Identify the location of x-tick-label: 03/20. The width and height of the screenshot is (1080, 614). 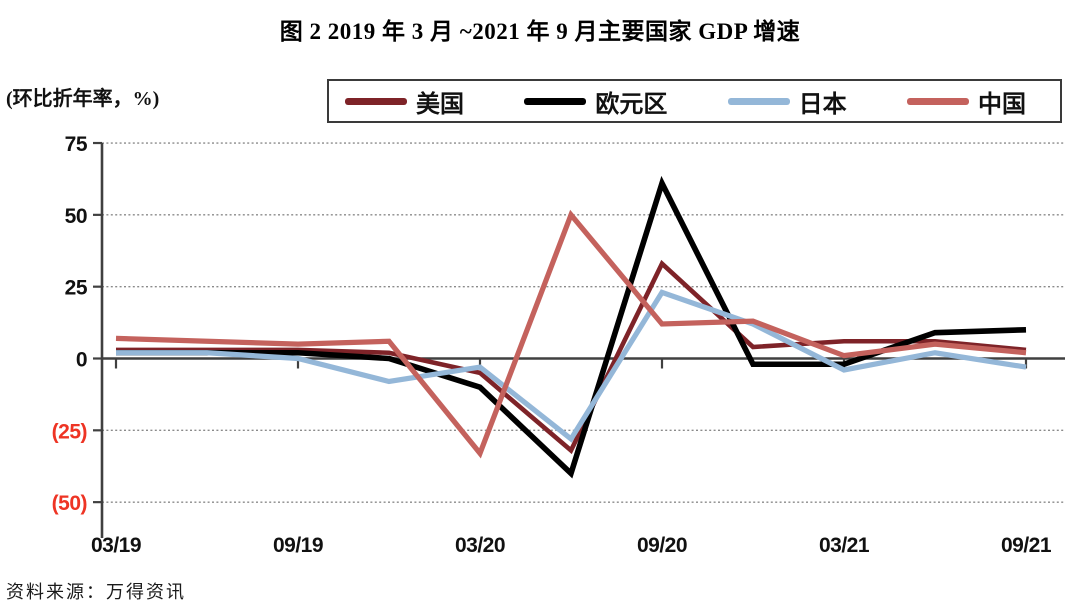
(480, 545).